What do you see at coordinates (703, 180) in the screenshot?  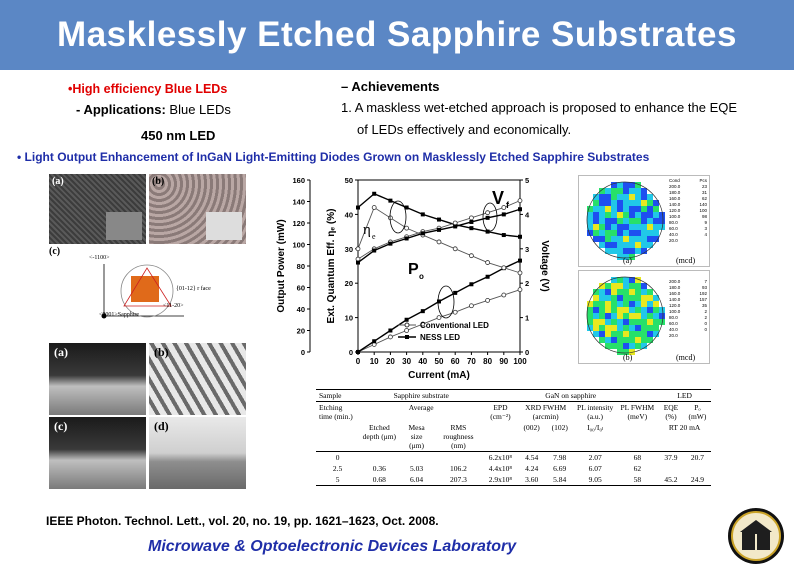 I see `legend-a-header-pcs: Pcs` at bounding box center [703, 180].